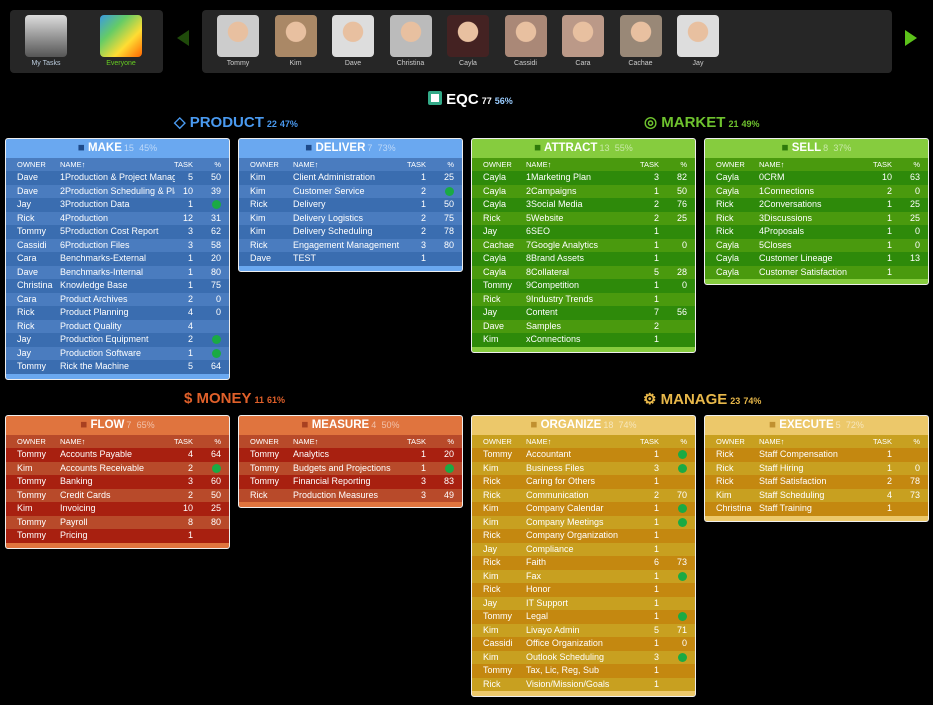 Image resolution: width=933 pixels, height=705 pixels. What do you see at coordinates (350, 495) in the screenshot?
I see `table-row: Rick Production Measures 3 49` at bounding box center [350, 495].